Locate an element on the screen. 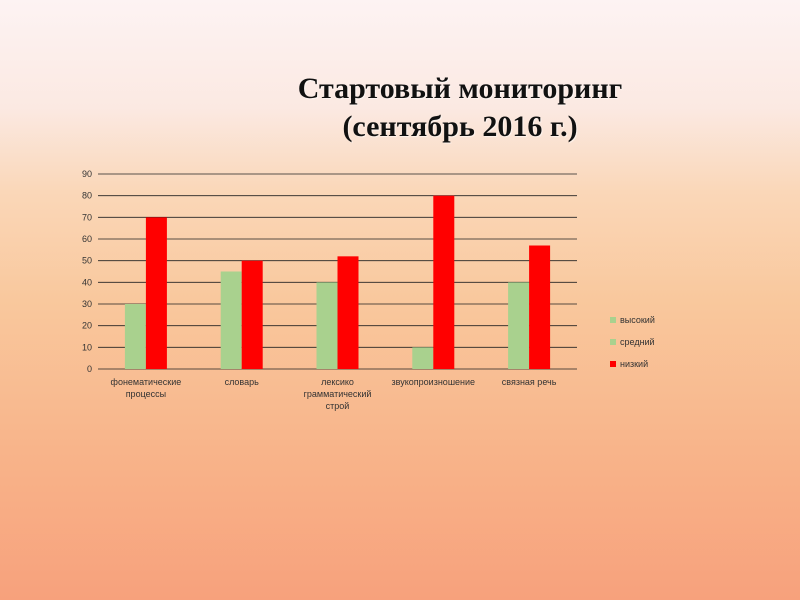  x-category-label: грамматический is located at coordinates (338, 394).